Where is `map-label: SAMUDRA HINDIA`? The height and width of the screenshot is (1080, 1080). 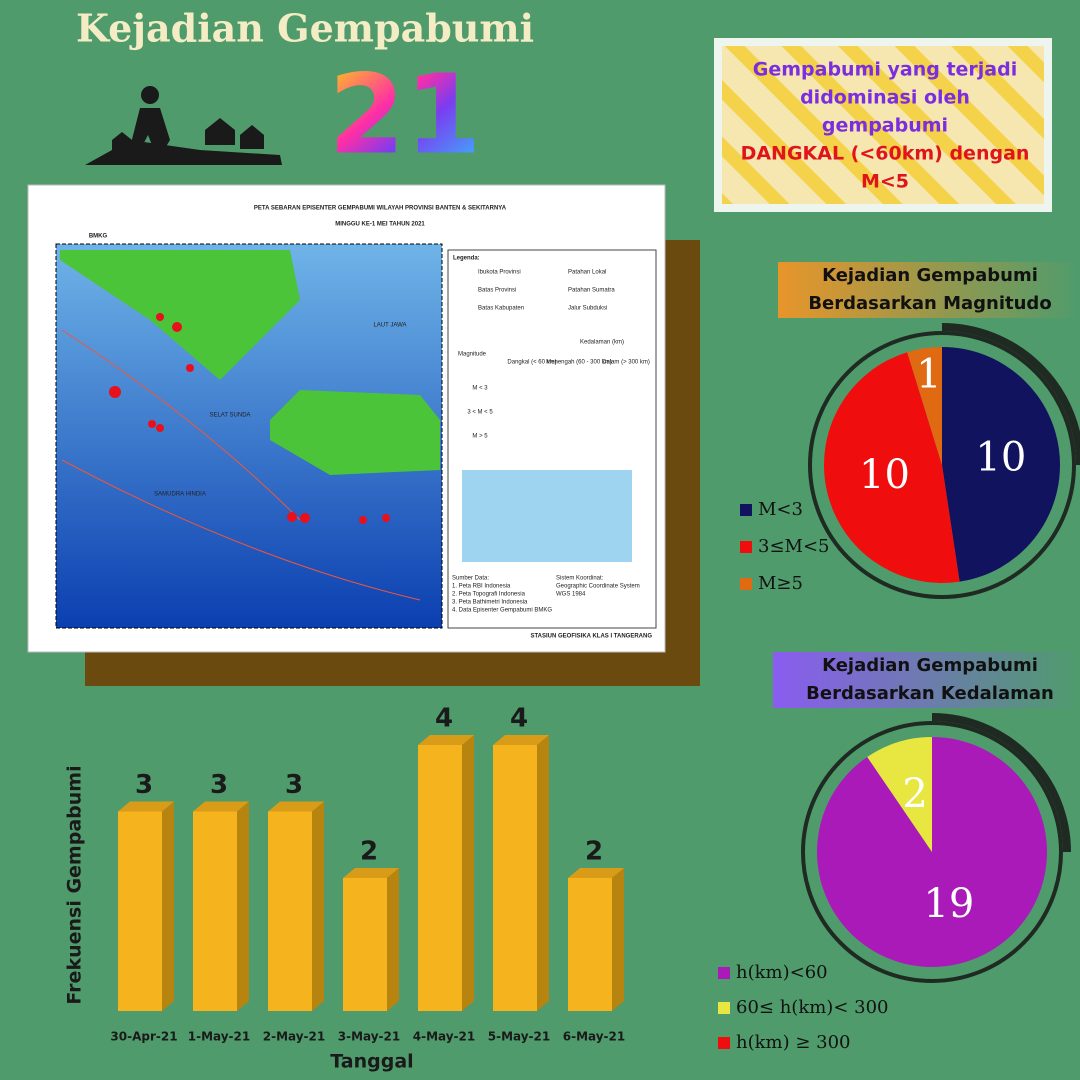
map-label: SAMUDRA HINDIA is located at coordinates (180, 495).